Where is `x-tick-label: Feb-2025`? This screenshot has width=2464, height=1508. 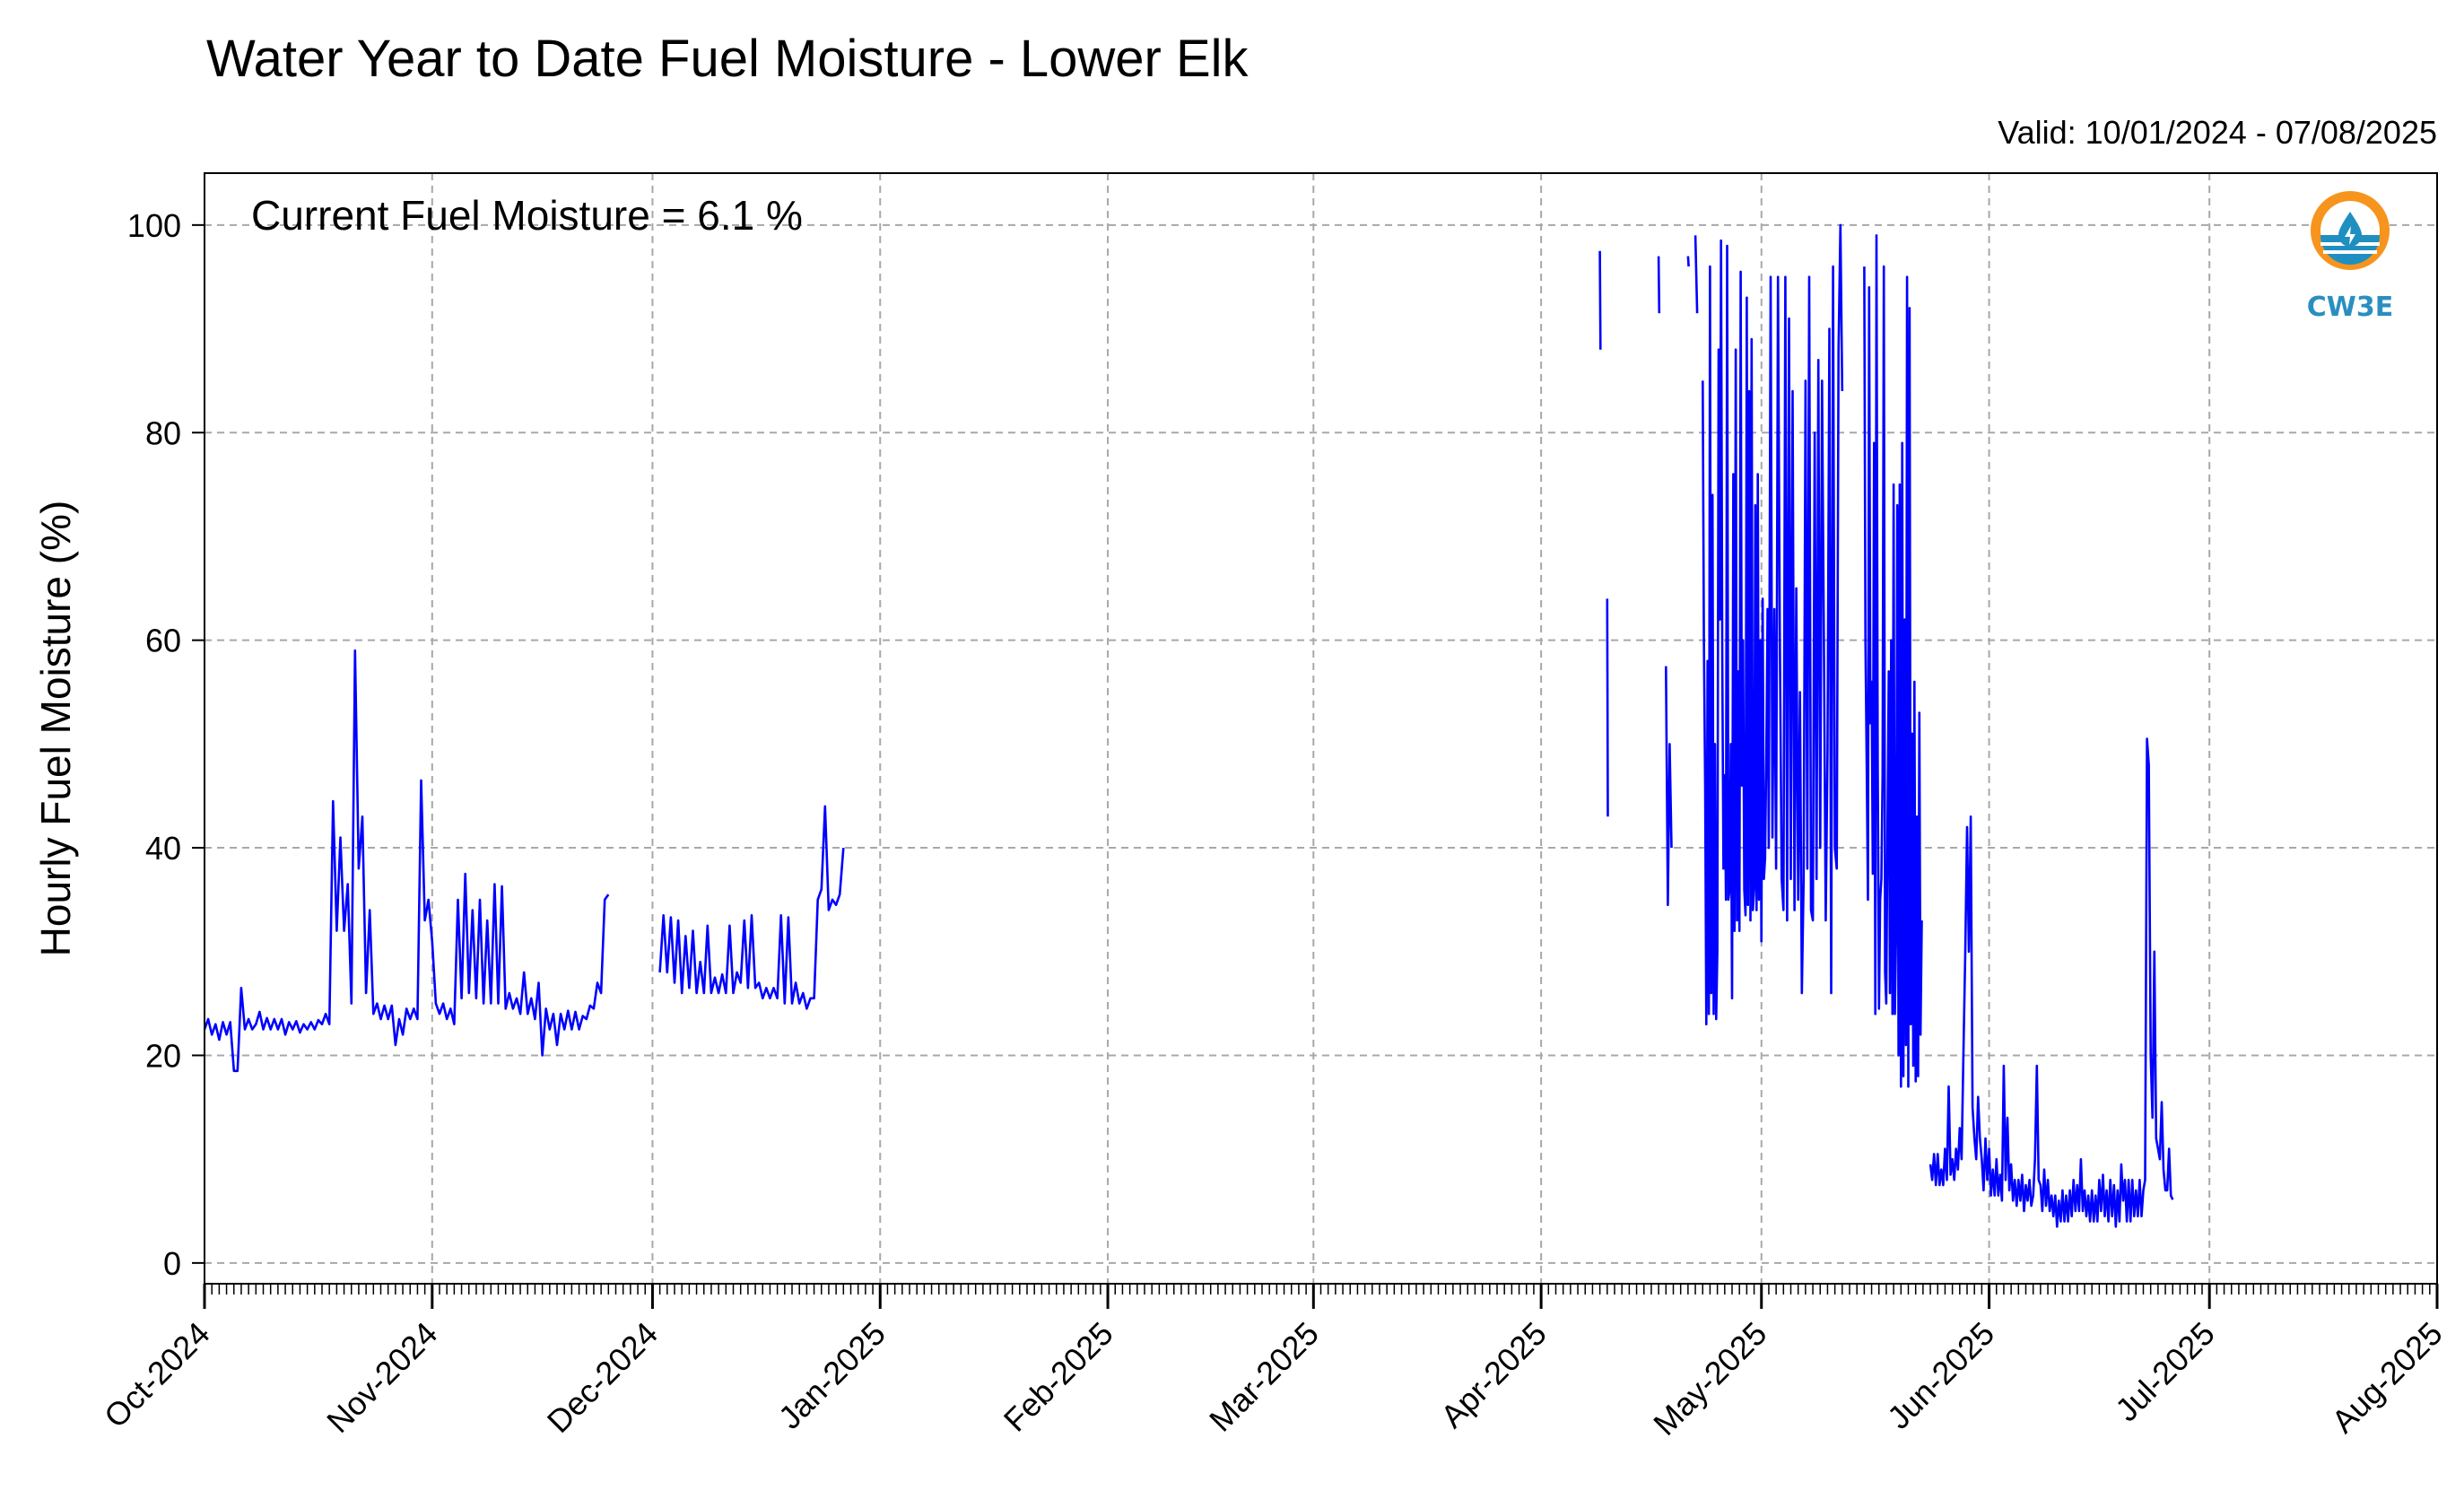 x-tick-label: Feb-2025 is located at coordinates (1058, 1377).